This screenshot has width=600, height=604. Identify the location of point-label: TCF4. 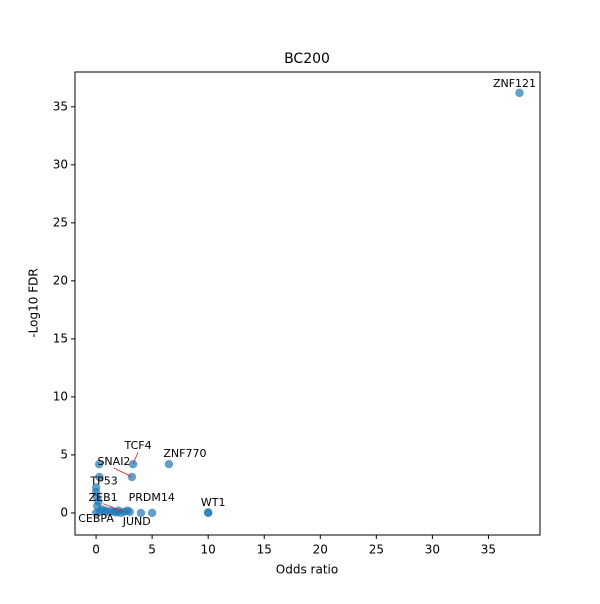
(138, 445).